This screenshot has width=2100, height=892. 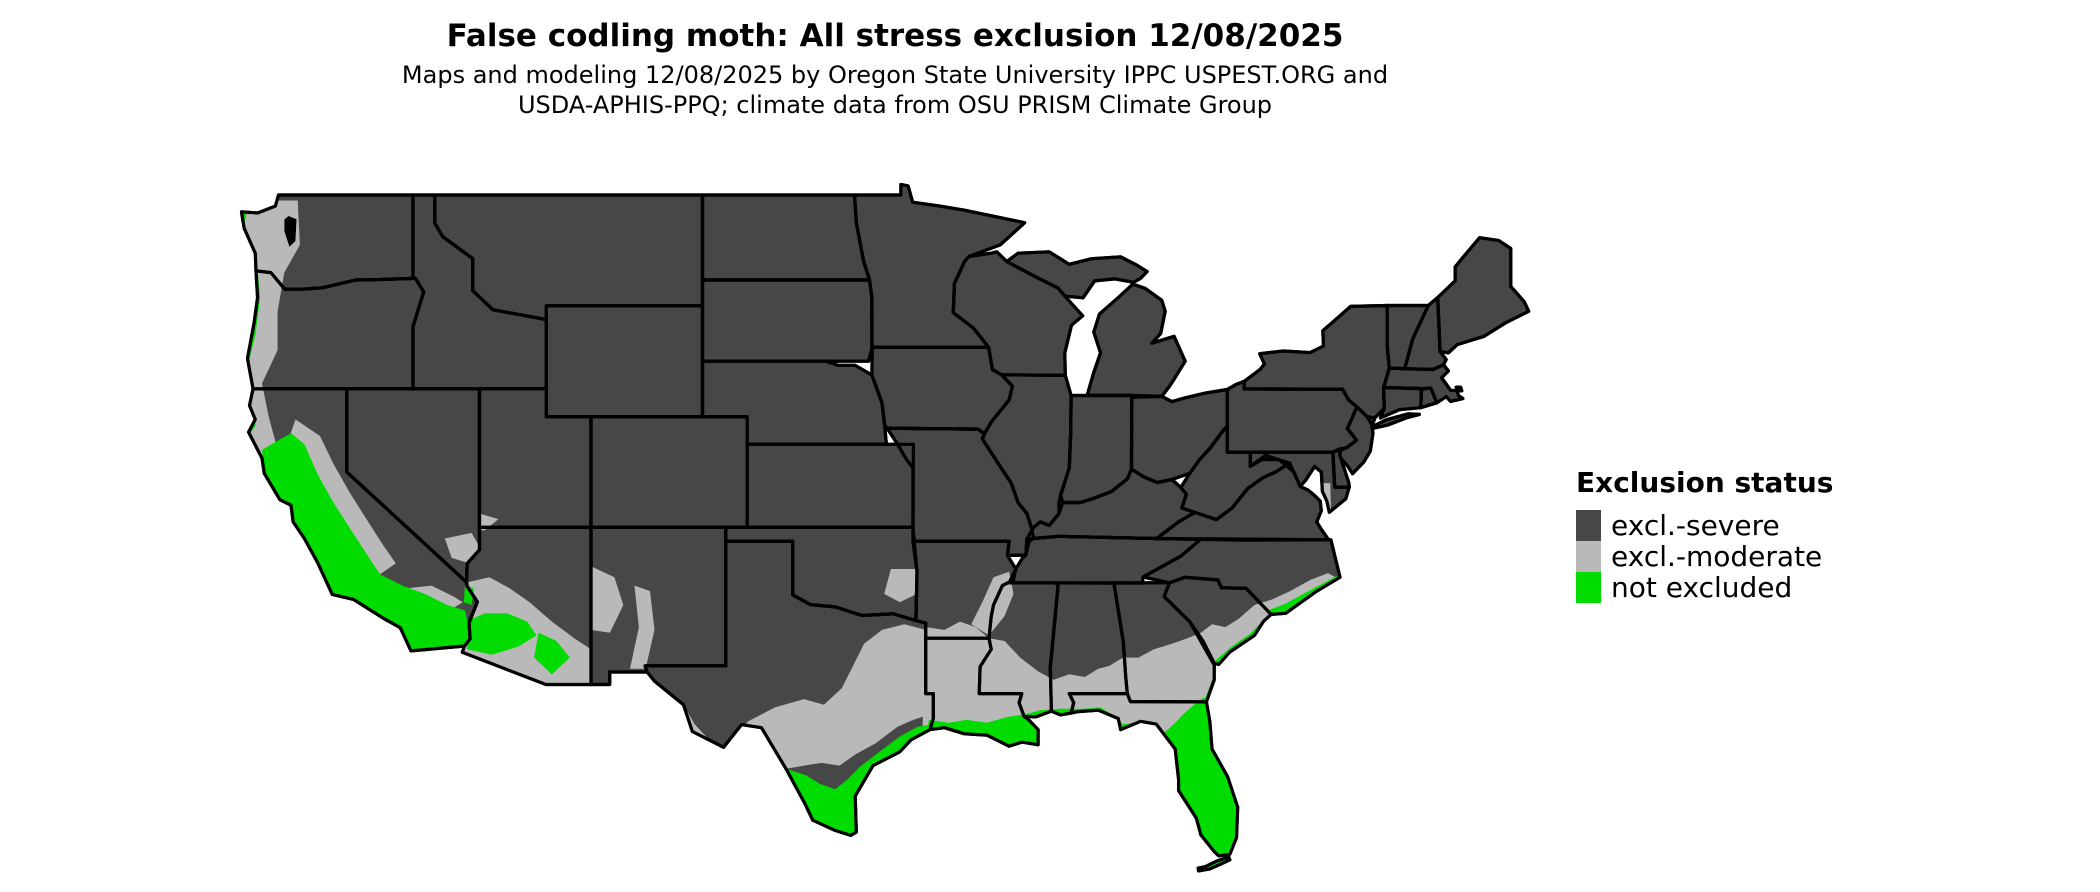 I want to click on legend-item: excl.-severe, so click(x=1704, y=525).